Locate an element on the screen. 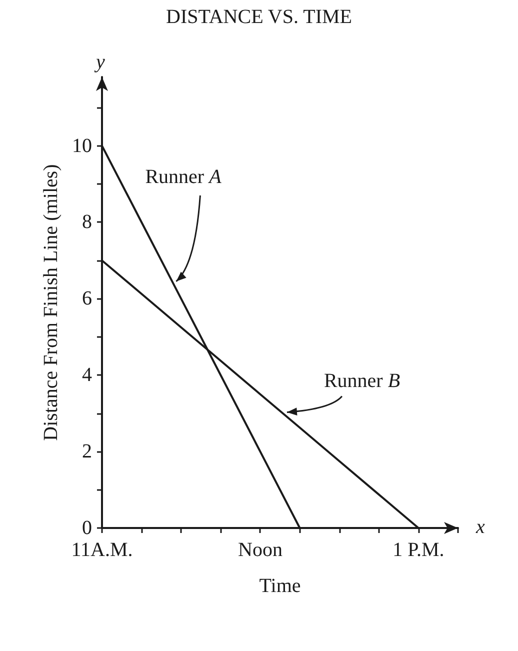  y-axis-title: Distance From Finish Line (miles) is located at coordinates (51, 302).